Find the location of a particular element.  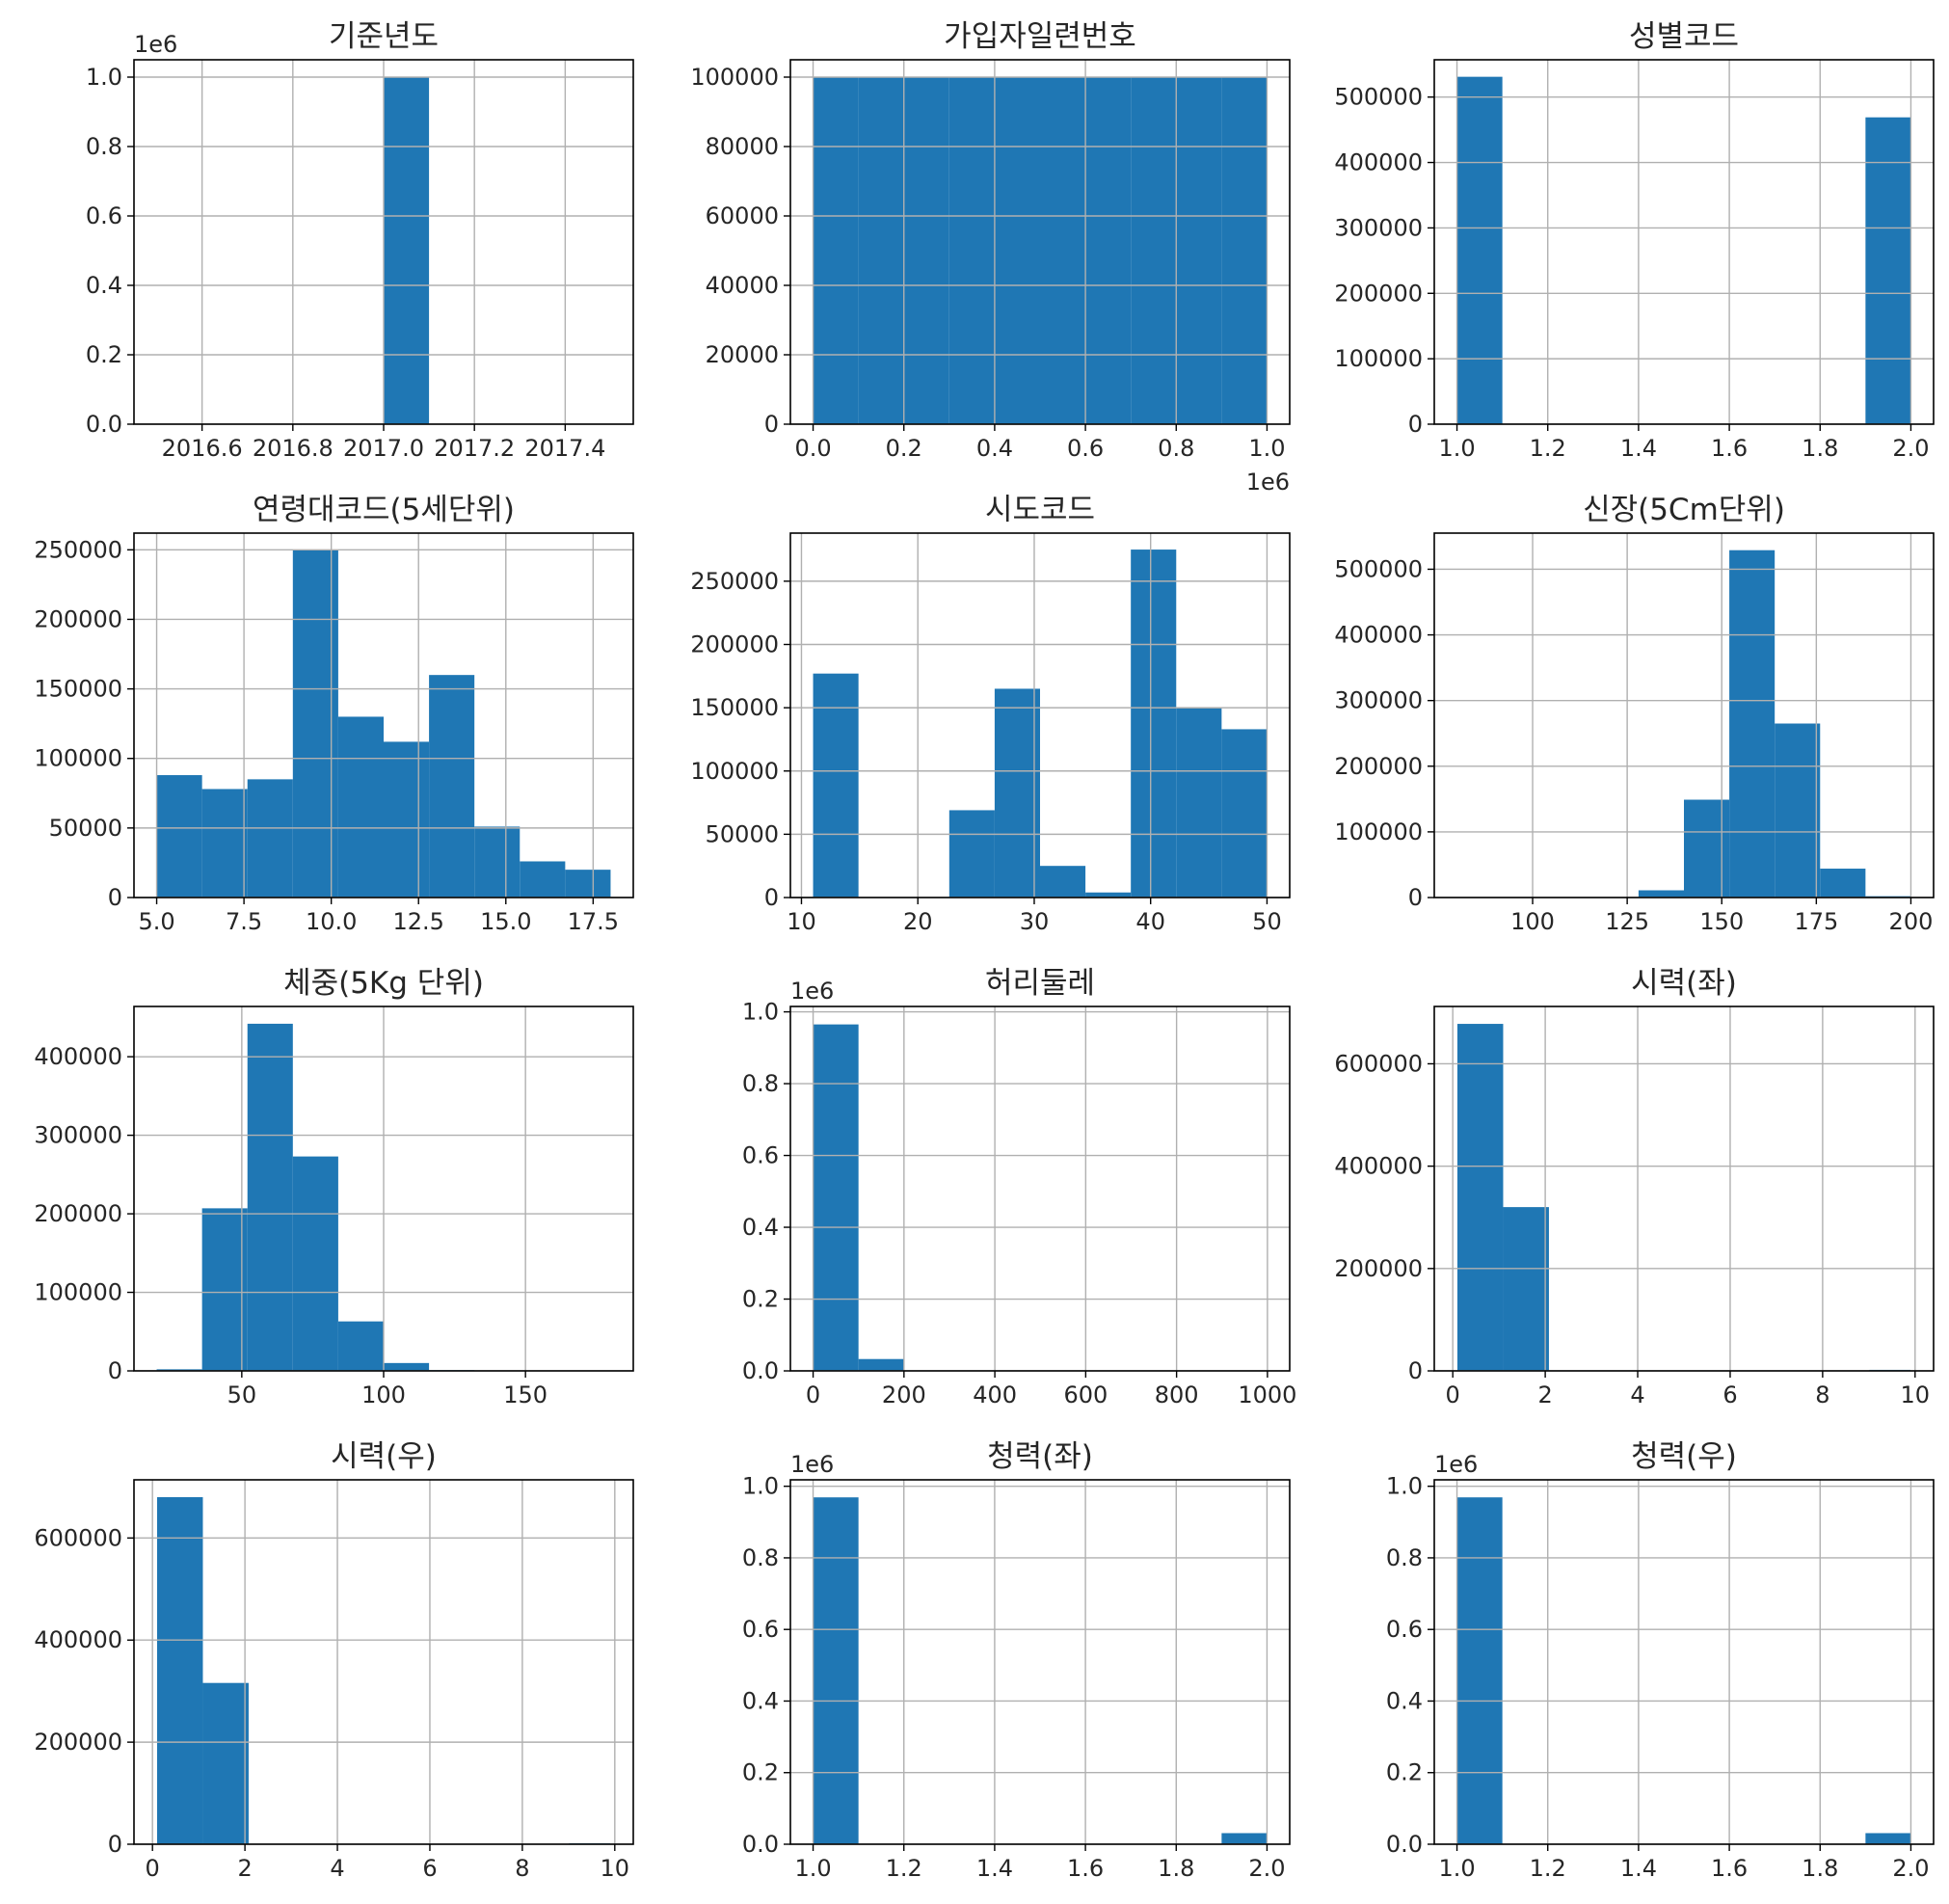

y-tick-label: 600000 is located at coordinates (1379, 1063).